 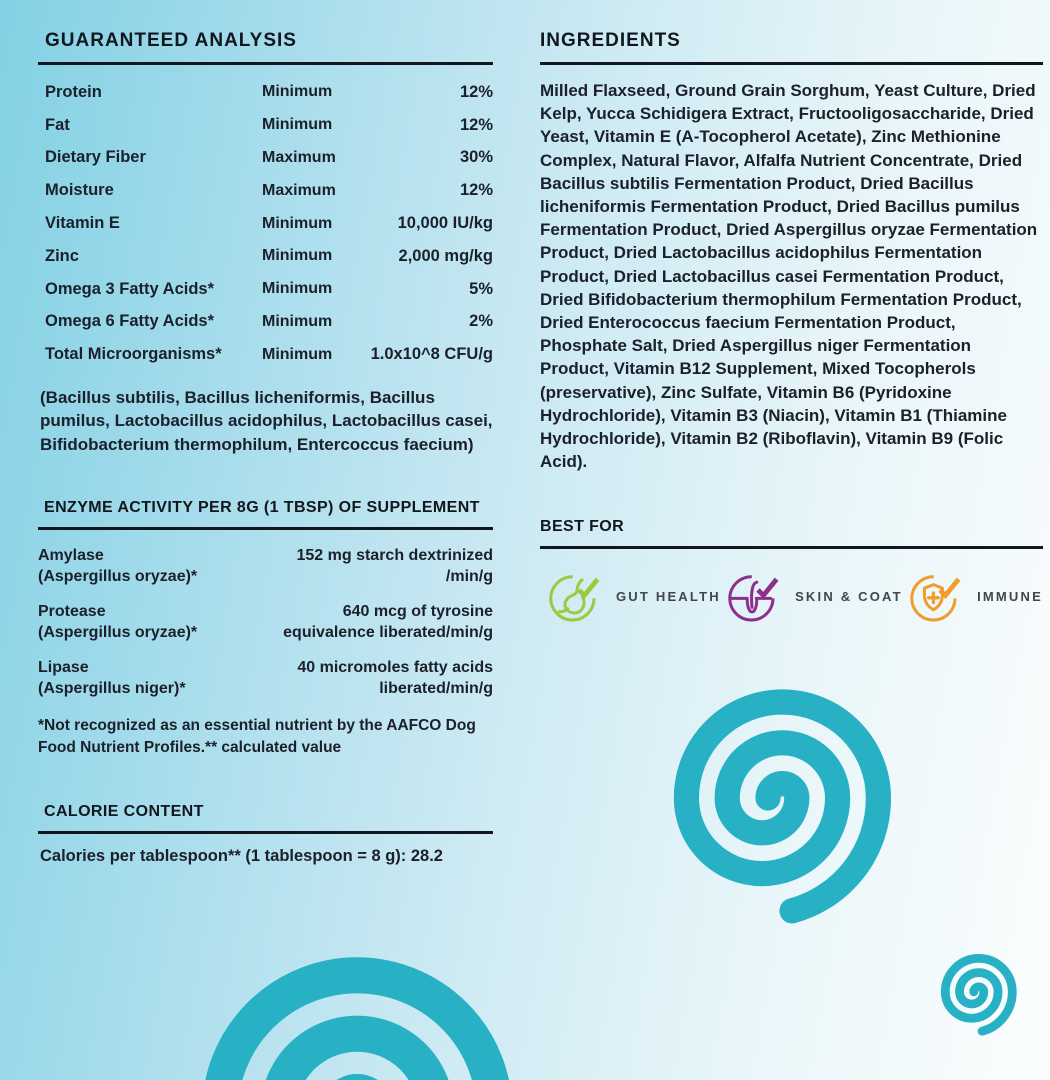 What do you see at coordinates (139, 678) in the screenshot?
I see `enzyme-cell: Lipase (Aspergillus niger)*` at bounding box center [139, 678].